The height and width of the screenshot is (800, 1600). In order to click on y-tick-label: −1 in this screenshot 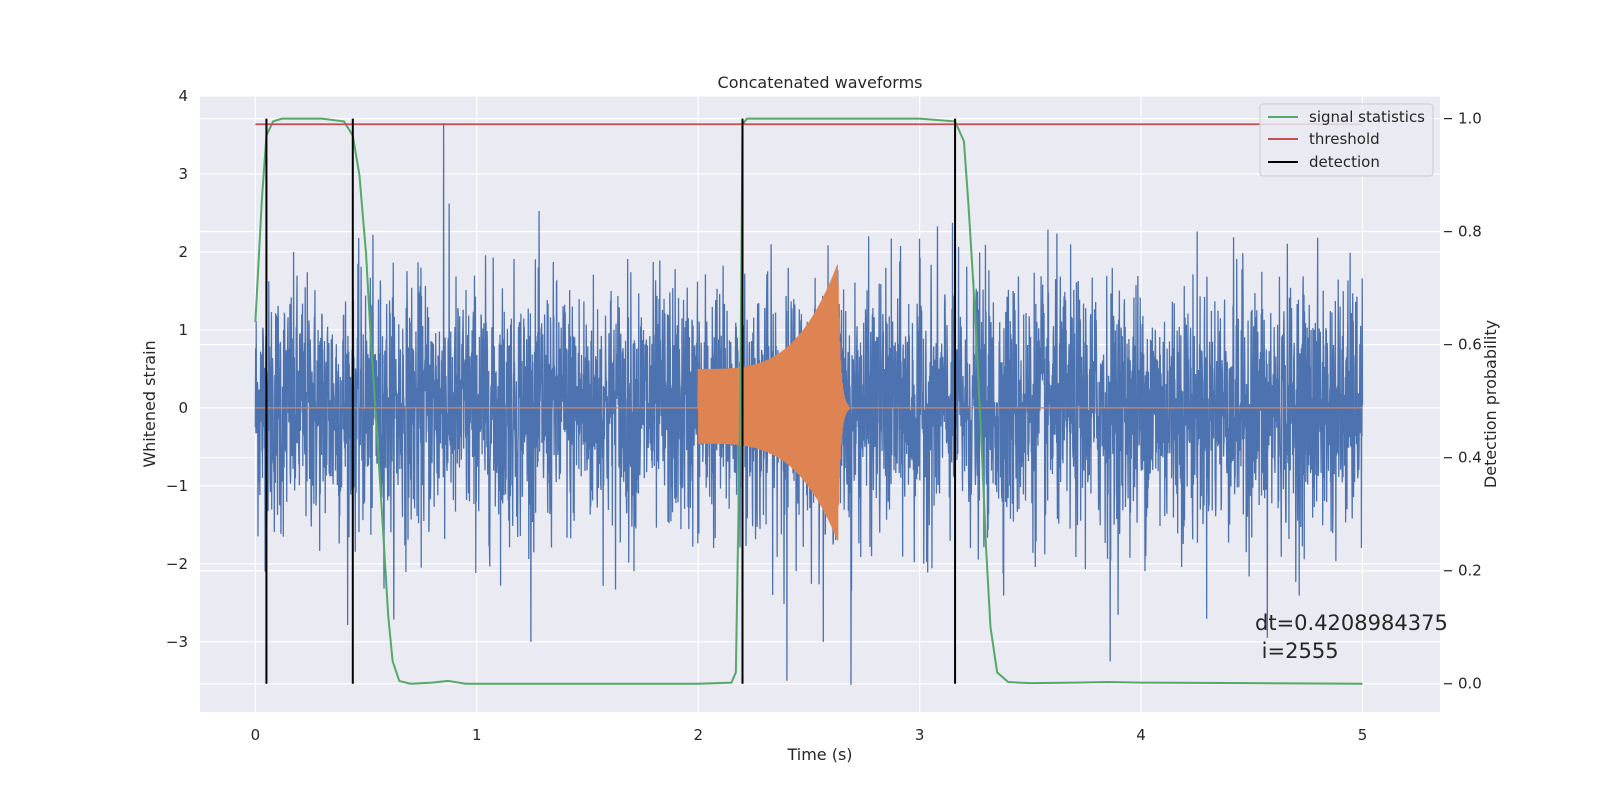, I will do `click(177, 486)`.